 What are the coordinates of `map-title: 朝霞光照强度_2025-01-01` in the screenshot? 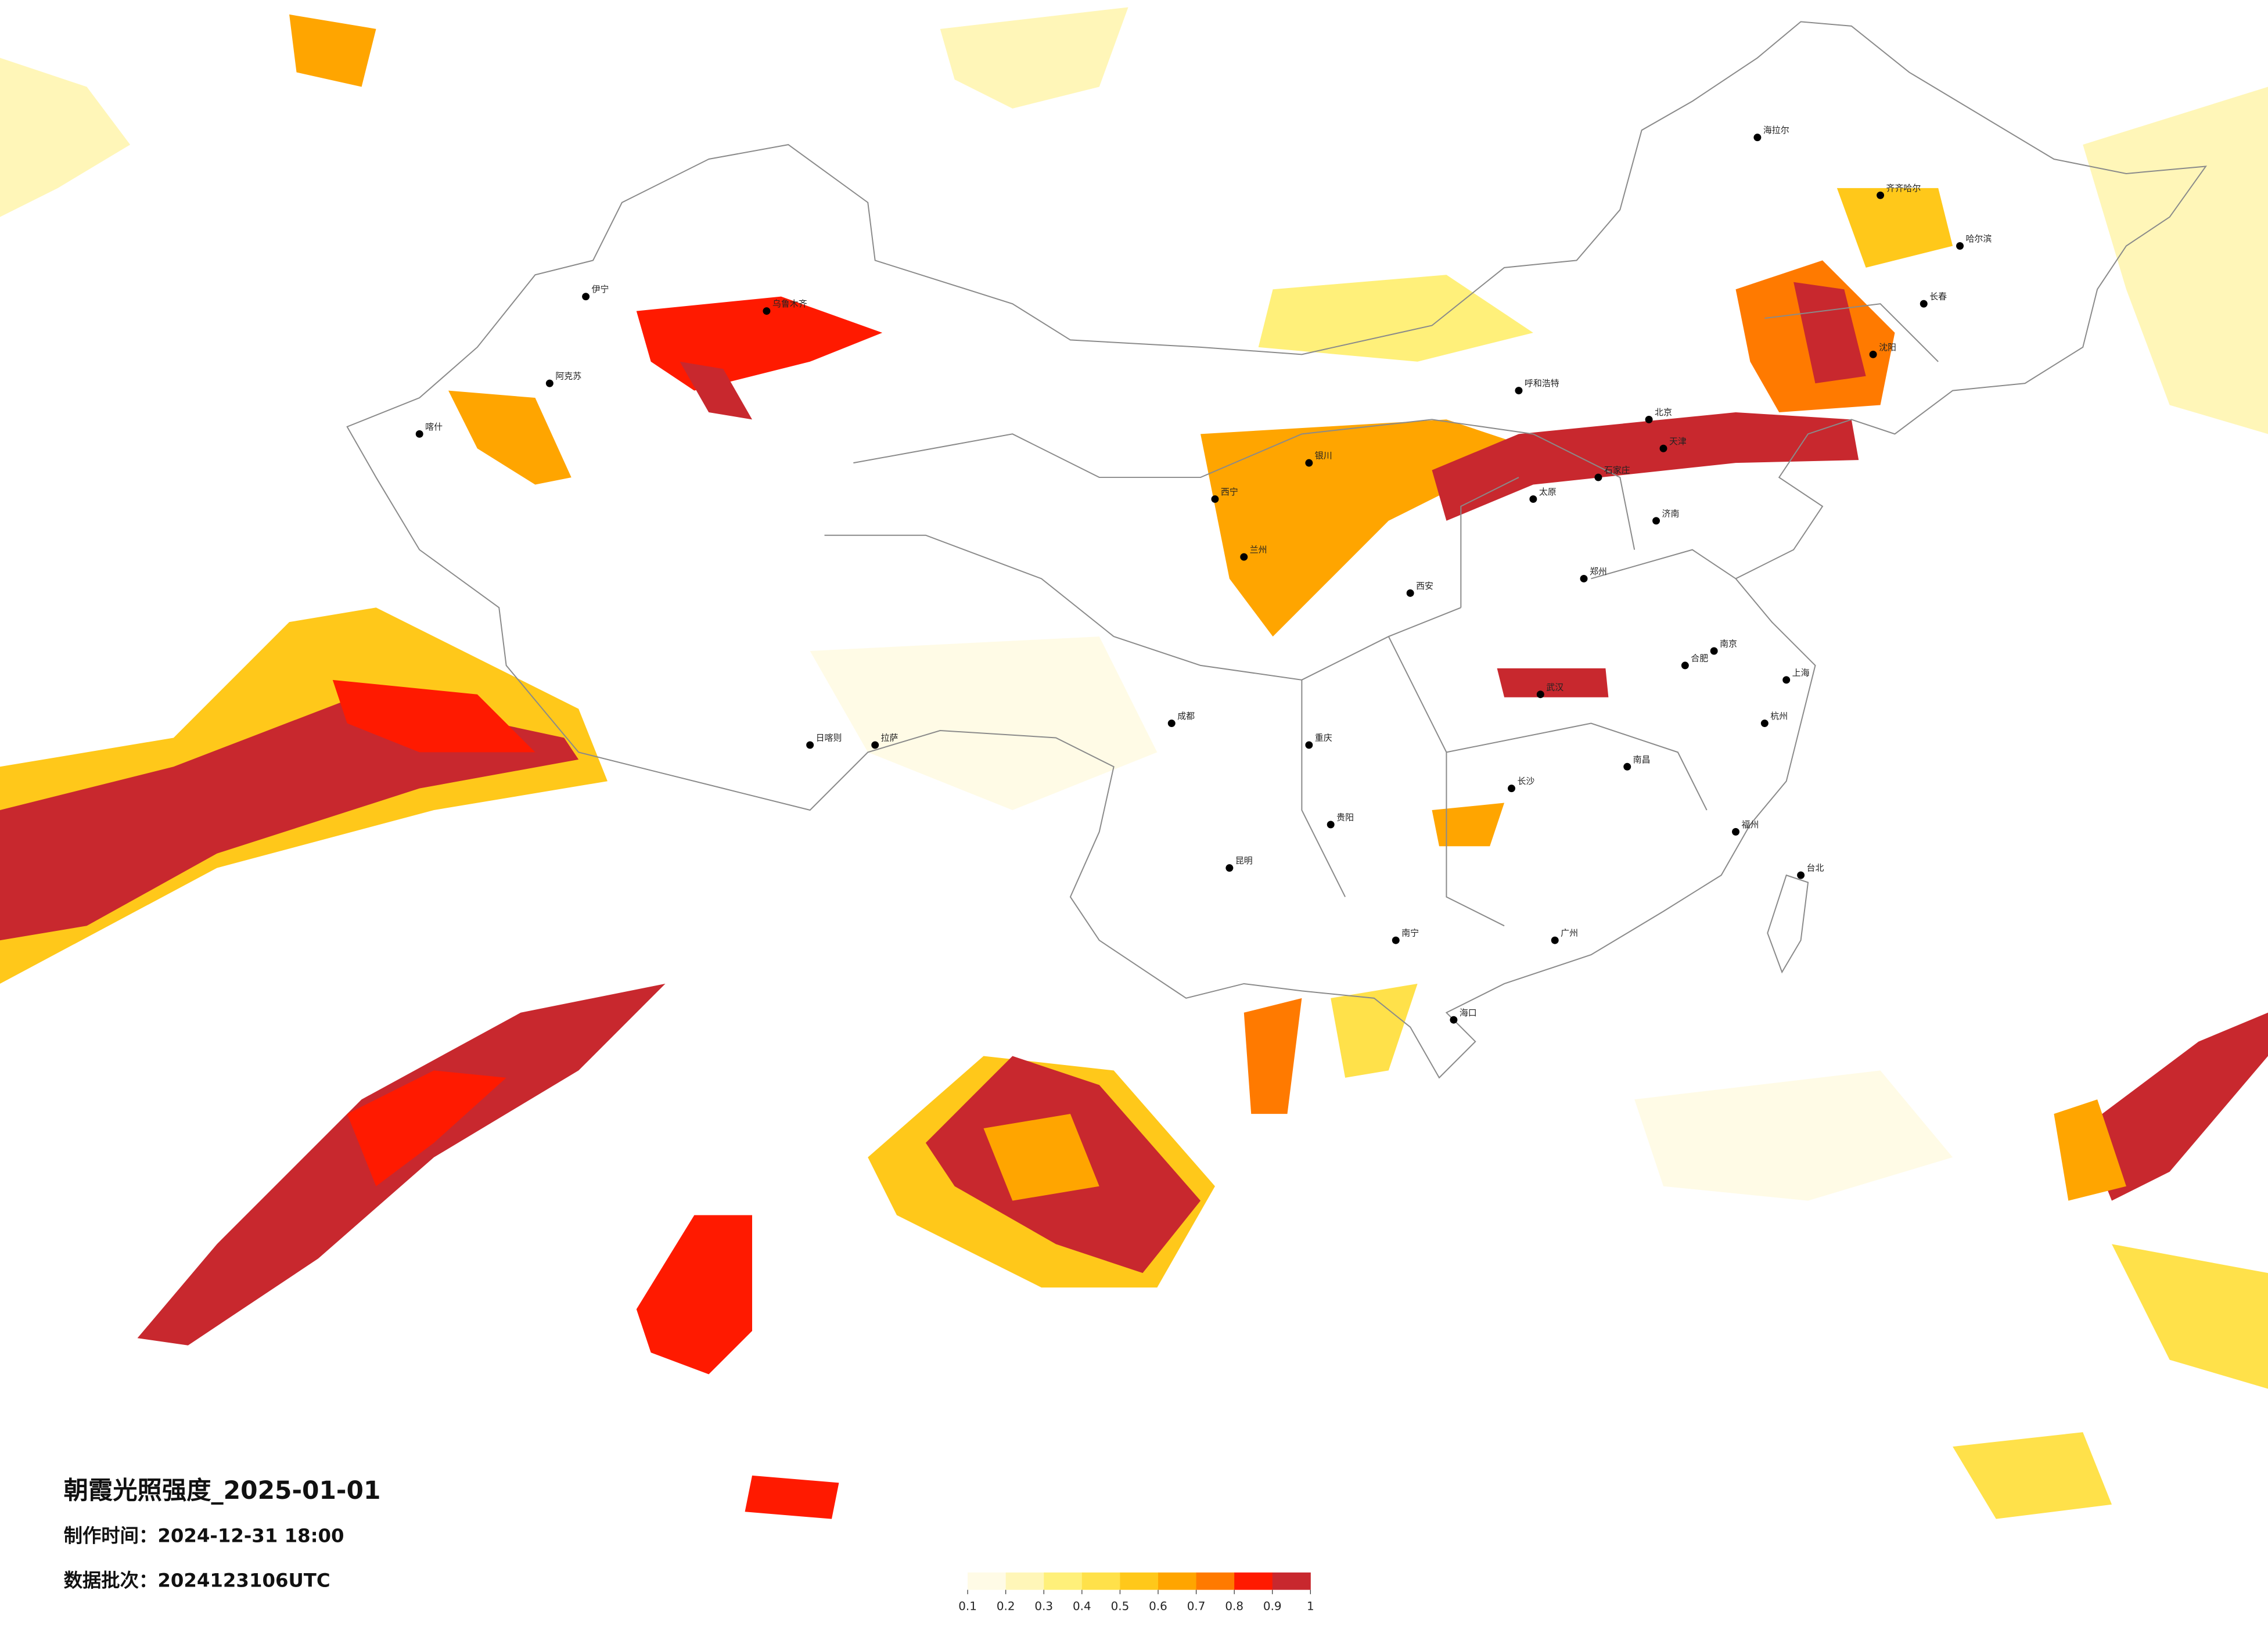 It's located at (222, 1490).